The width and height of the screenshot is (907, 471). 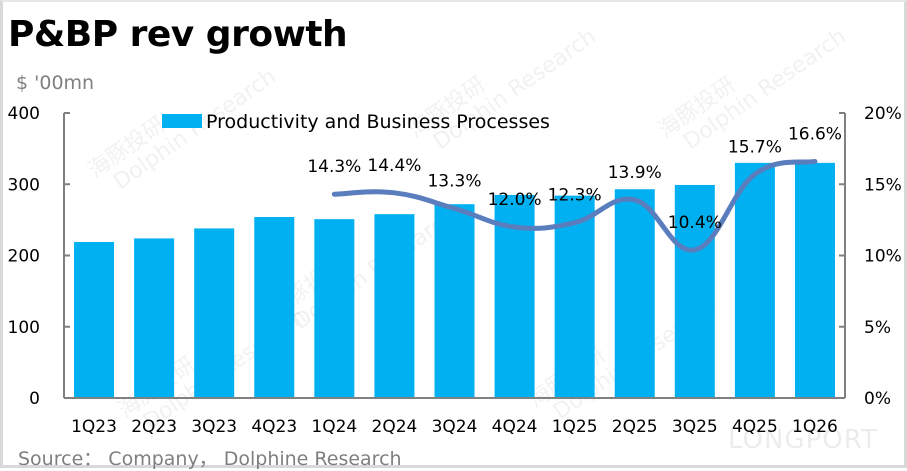 I want to click on x-tick-label: 2Q23, so click(x=154, y=427).